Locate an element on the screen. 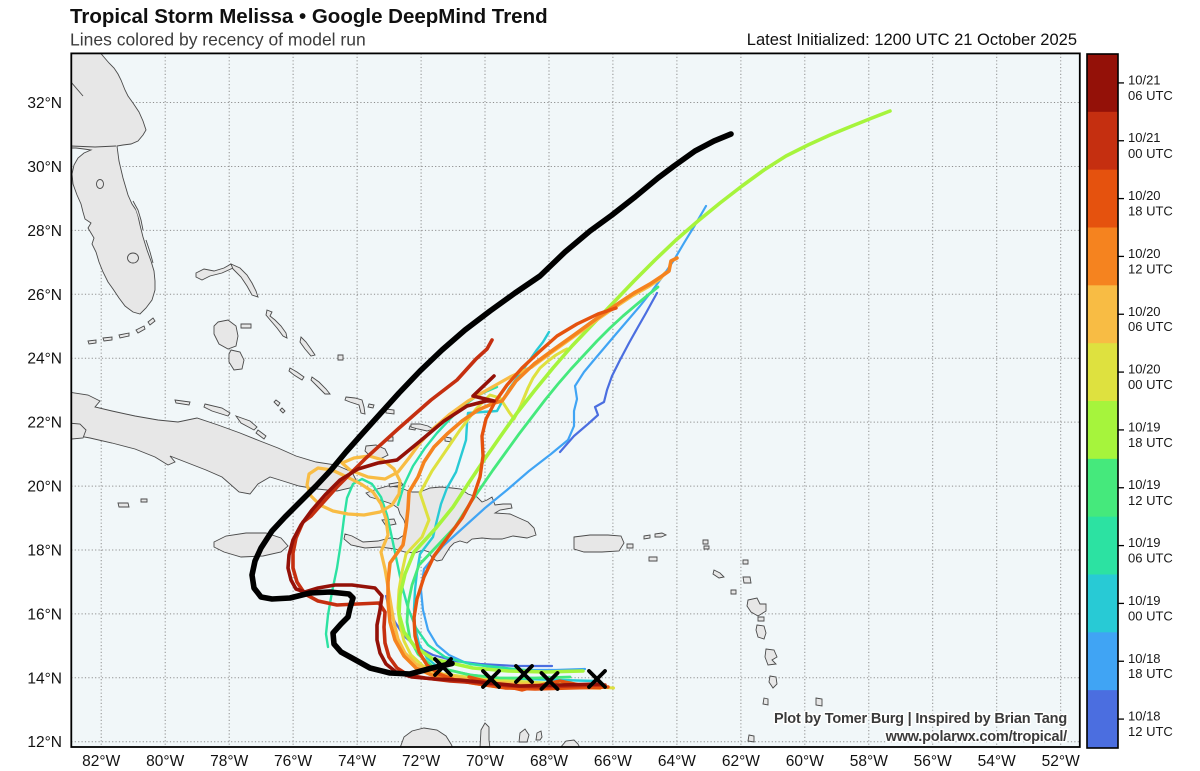 The image size is (1200, 771). svg-text: 76°W is located at coordinates (293, 761).